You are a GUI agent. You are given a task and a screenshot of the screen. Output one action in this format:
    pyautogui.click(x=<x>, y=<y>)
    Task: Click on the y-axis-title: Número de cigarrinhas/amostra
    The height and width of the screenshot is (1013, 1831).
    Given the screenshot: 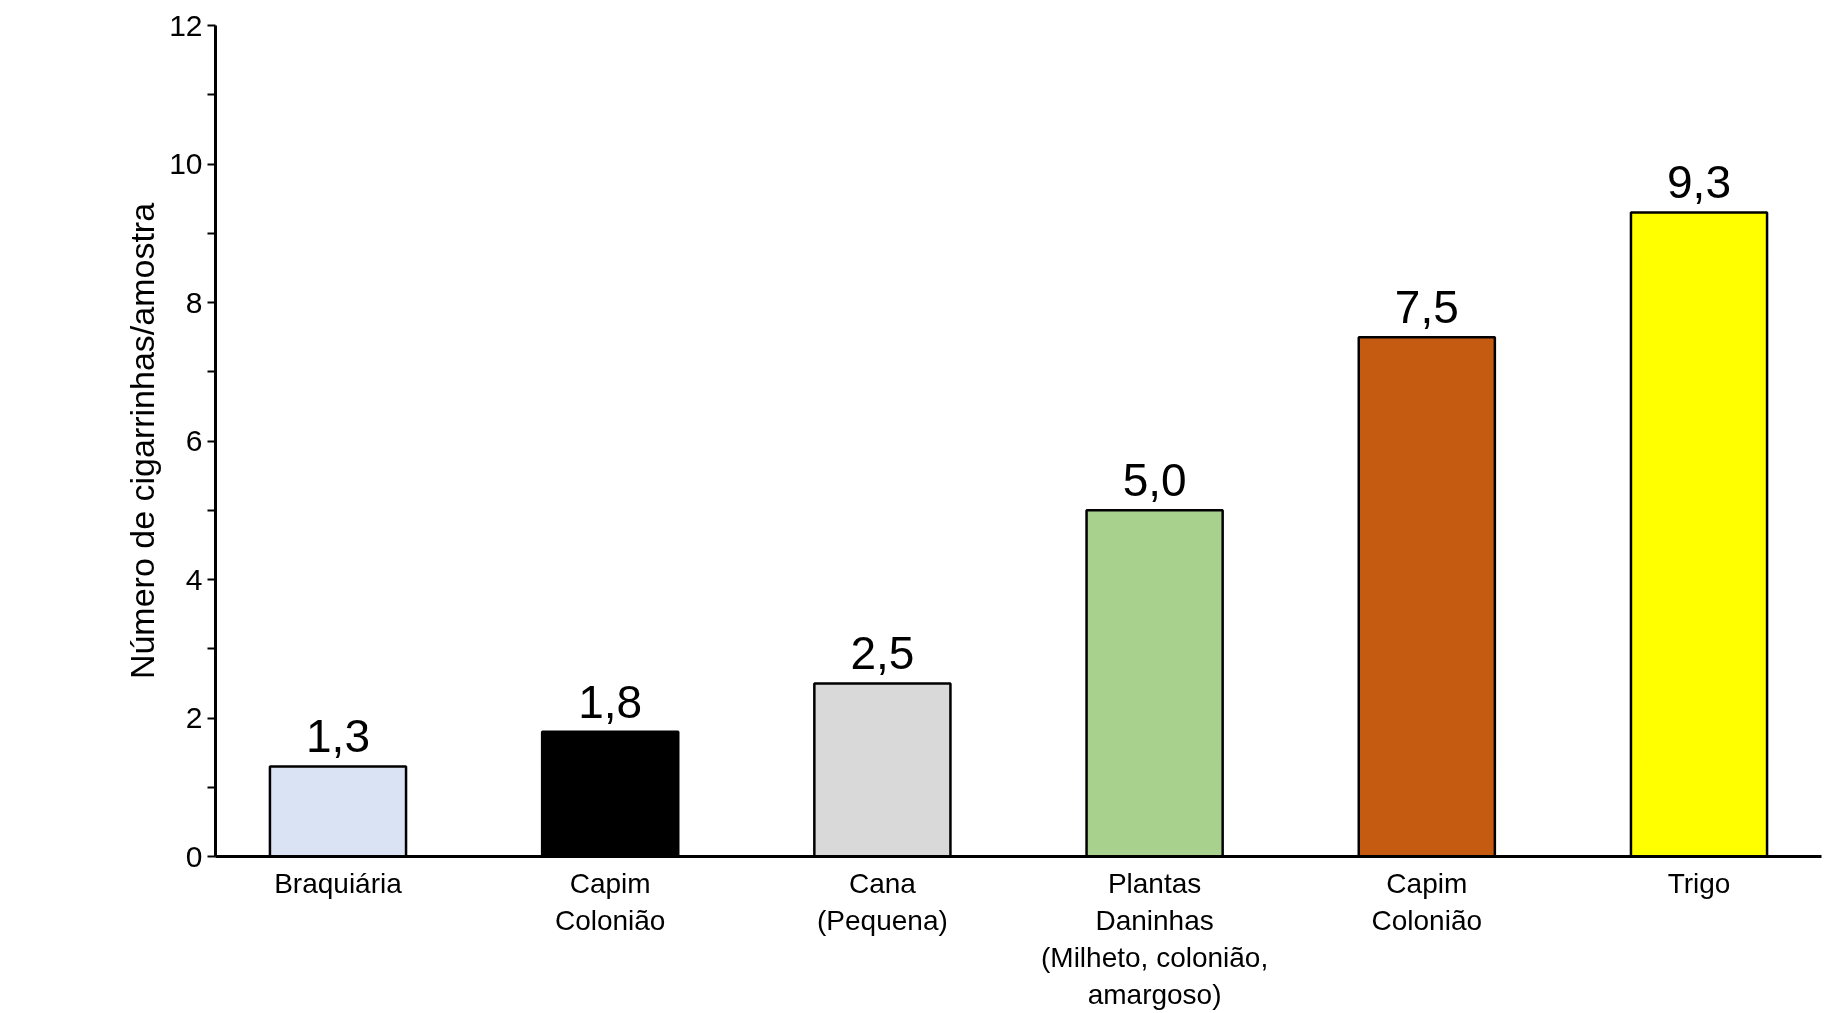 What is the action you would take?
    pyautogui.click(x=142, y=441)
    